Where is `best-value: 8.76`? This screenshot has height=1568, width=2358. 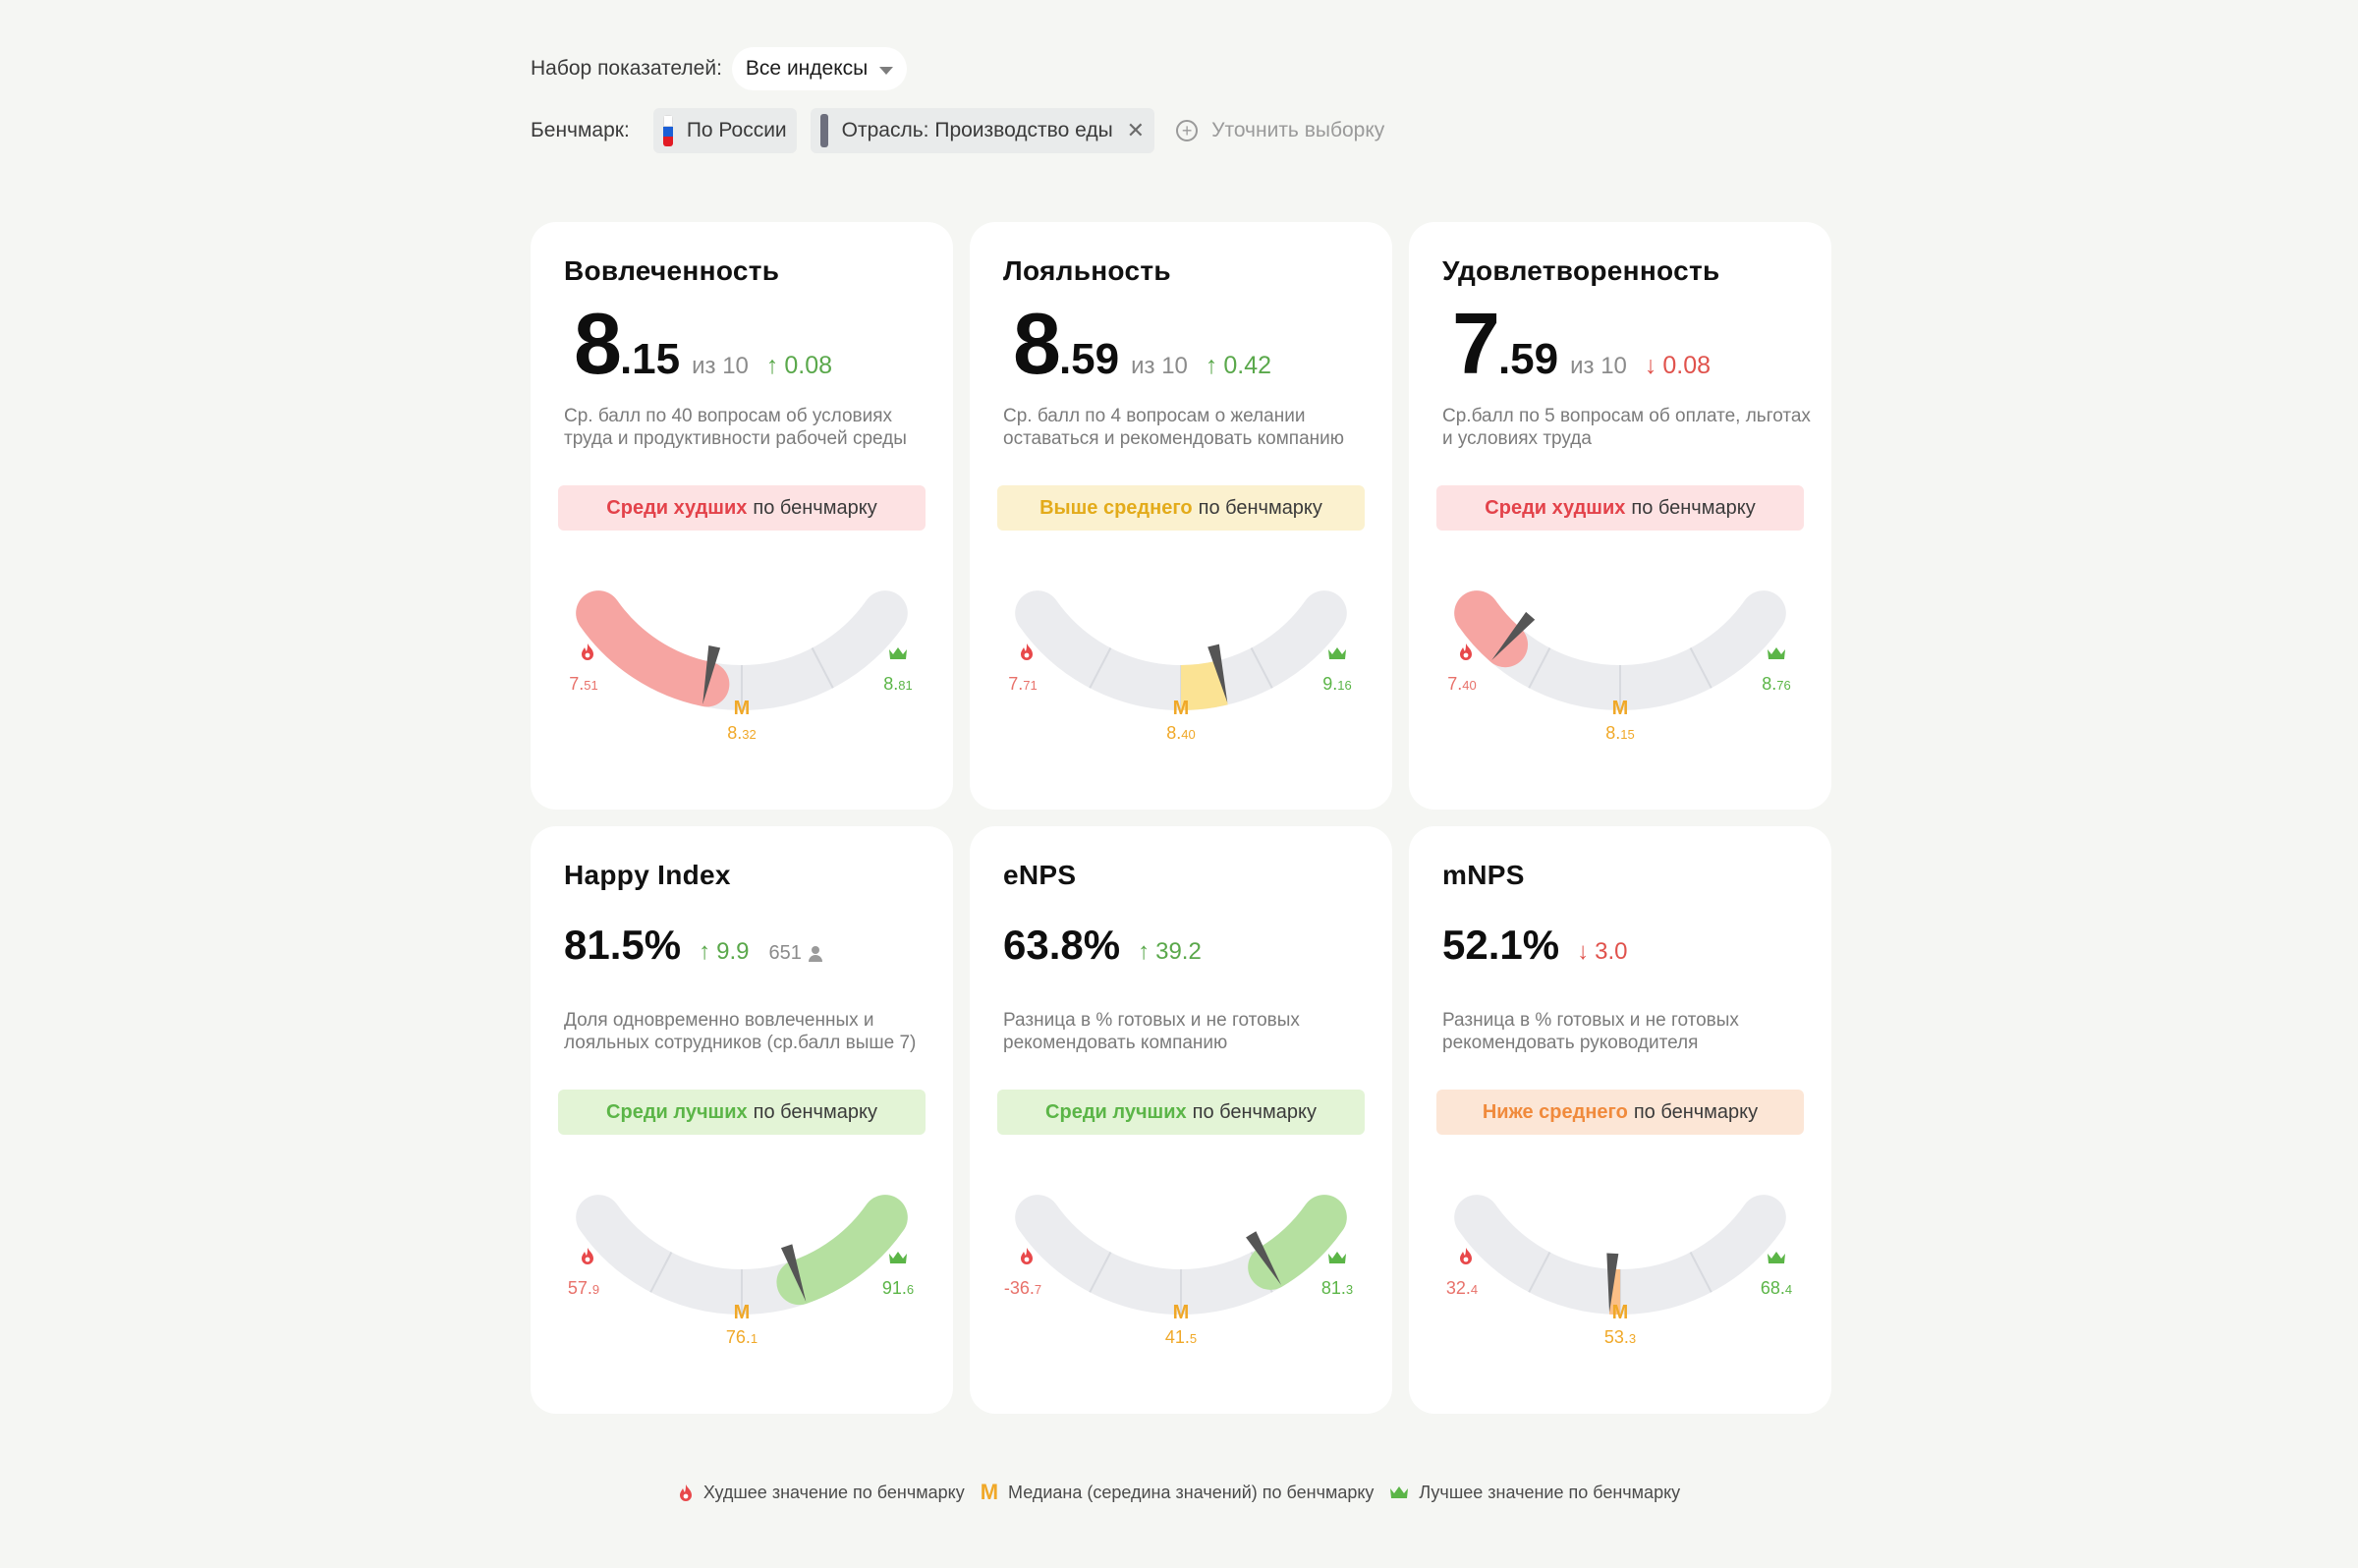 best-value: 8.76 is located at coordinates (1776, 684).